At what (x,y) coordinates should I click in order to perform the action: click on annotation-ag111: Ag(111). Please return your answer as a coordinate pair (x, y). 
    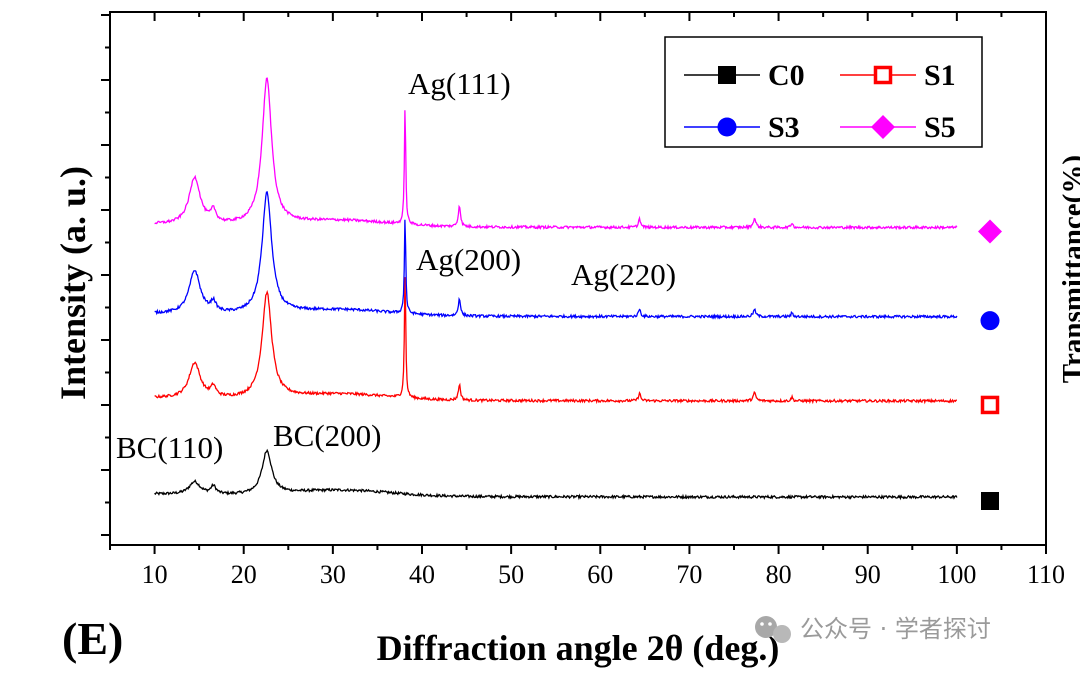
    Looking at the image, I should click on (459, 83).